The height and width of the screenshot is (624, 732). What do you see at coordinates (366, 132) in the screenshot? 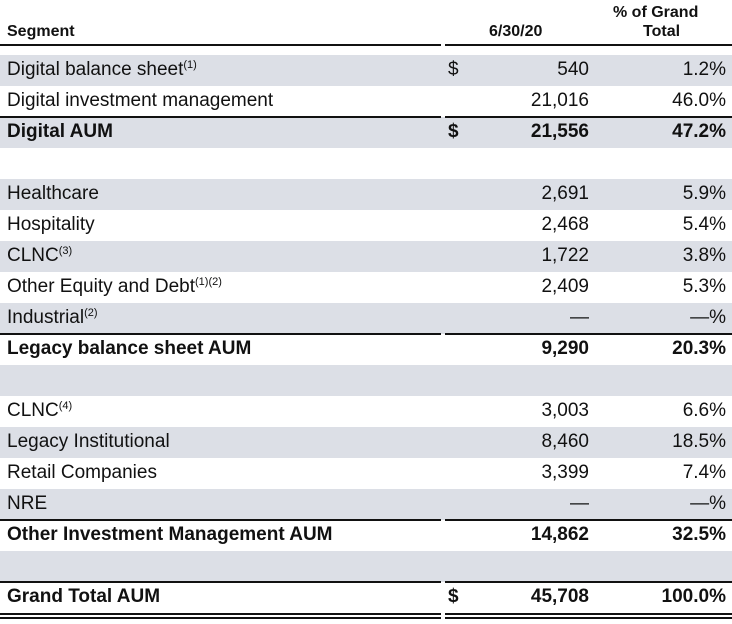
I see `table-row: Digital AUM $21,556 47.2%` at bounding box center [366, 132].